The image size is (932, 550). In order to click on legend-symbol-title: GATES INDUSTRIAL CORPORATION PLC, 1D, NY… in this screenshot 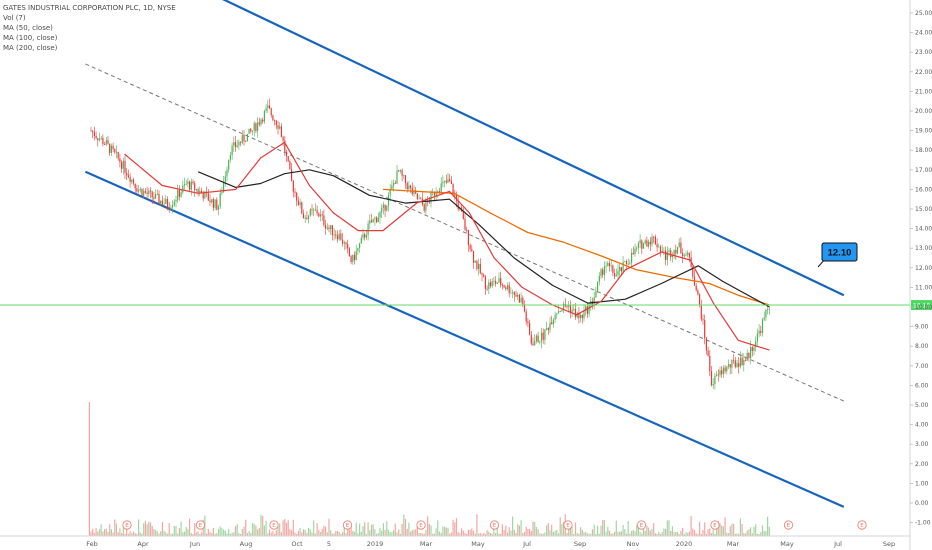, I will do `click(89, 8)`.